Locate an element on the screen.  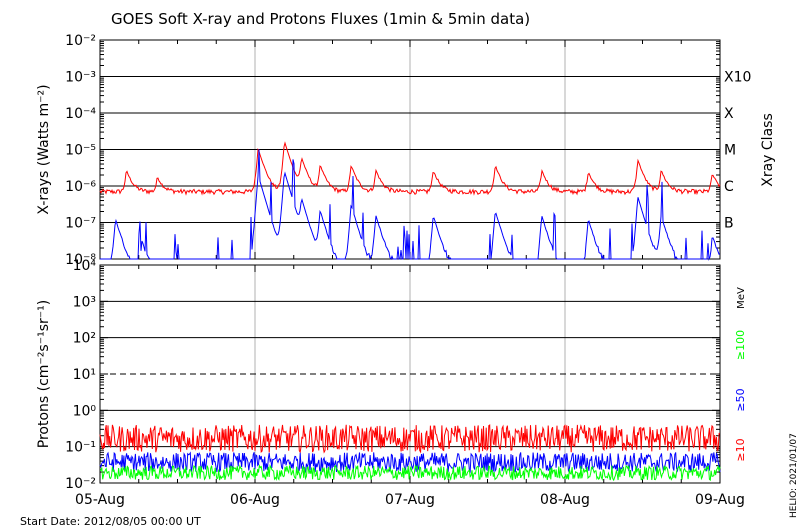
y-tick-label: 10⁻¹ is located at coordinates (80, 448).